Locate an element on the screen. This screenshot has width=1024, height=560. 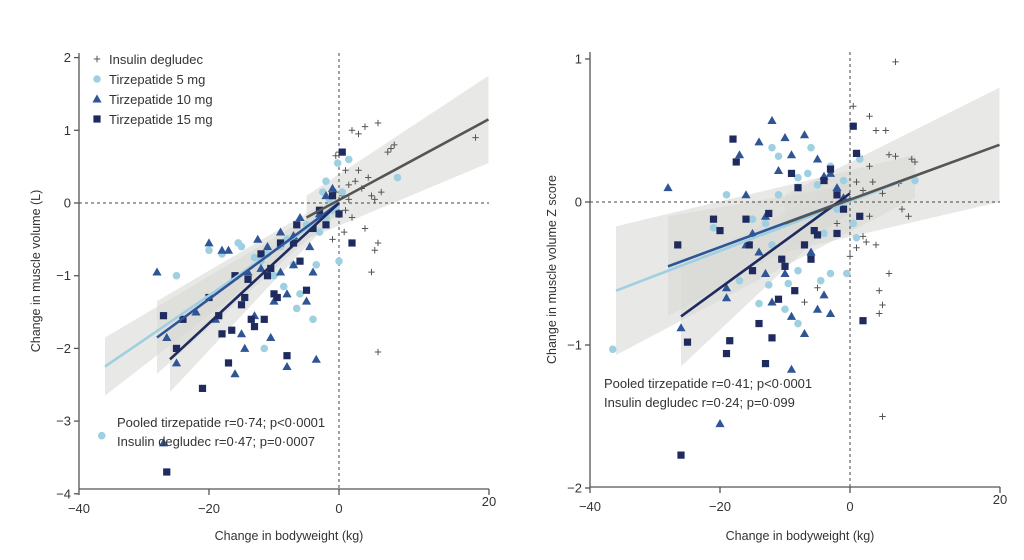
x-tick-label: −20 is located at coordinates (209, 508).